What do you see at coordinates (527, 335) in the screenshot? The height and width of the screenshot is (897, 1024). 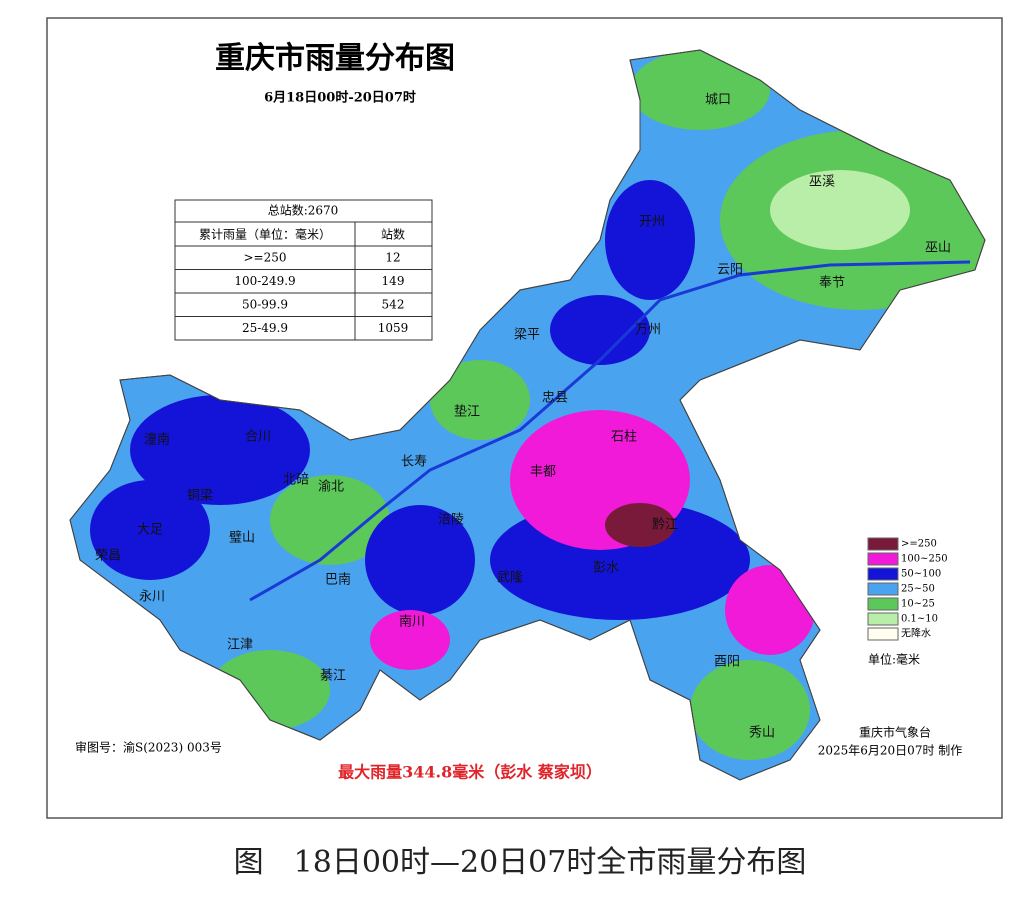 I see `place-label: 梁平` at bounding box center [527, 335].